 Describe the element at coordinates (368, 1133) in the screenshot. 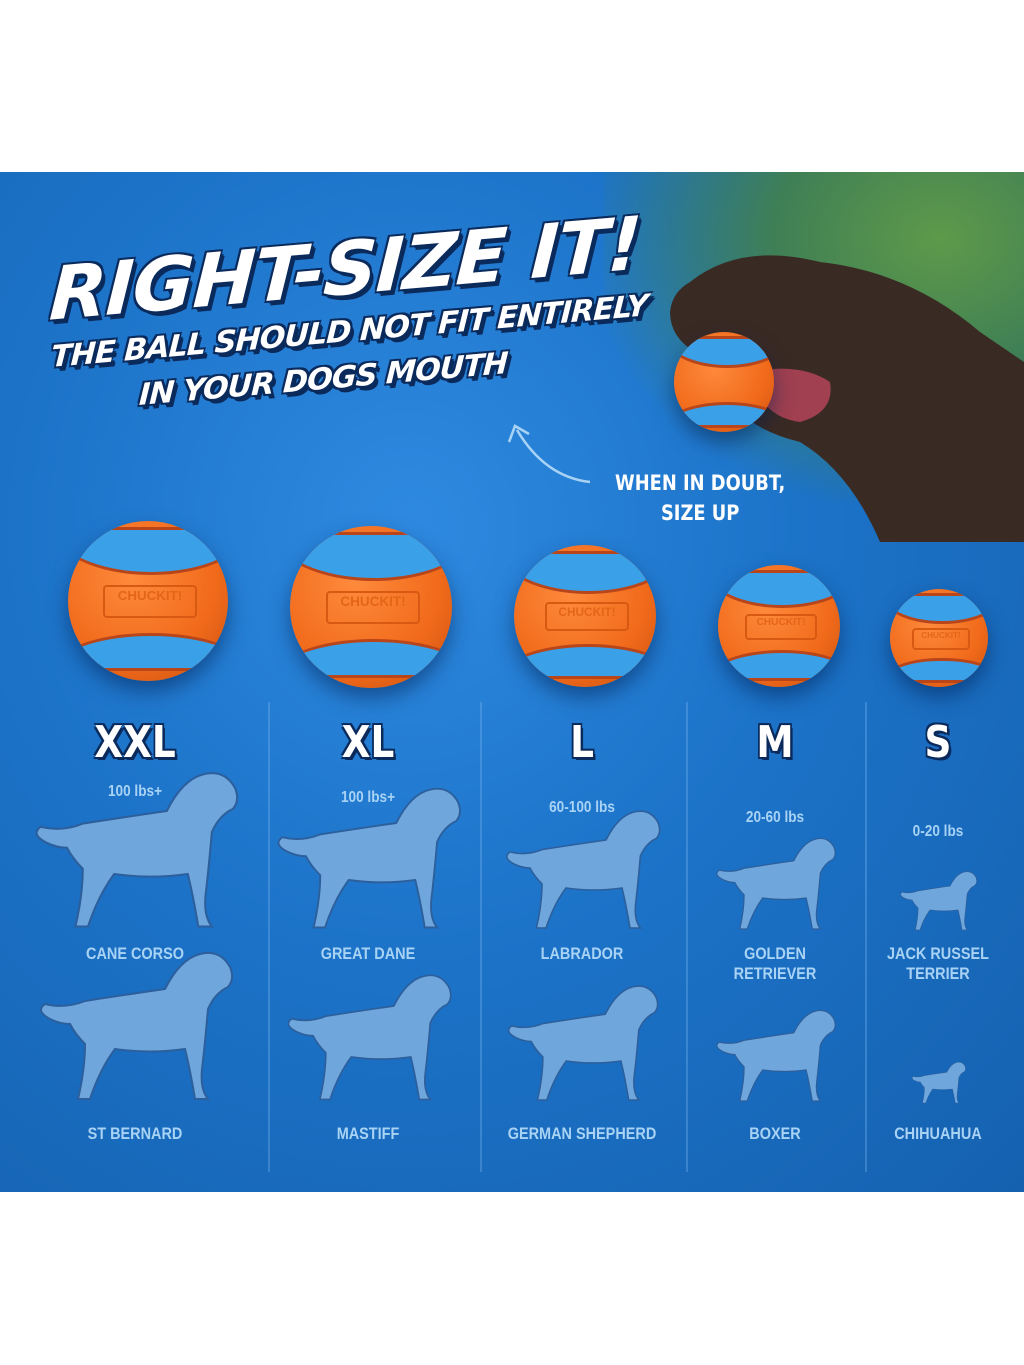

I see `breed-name: MASTIFF` at that location.